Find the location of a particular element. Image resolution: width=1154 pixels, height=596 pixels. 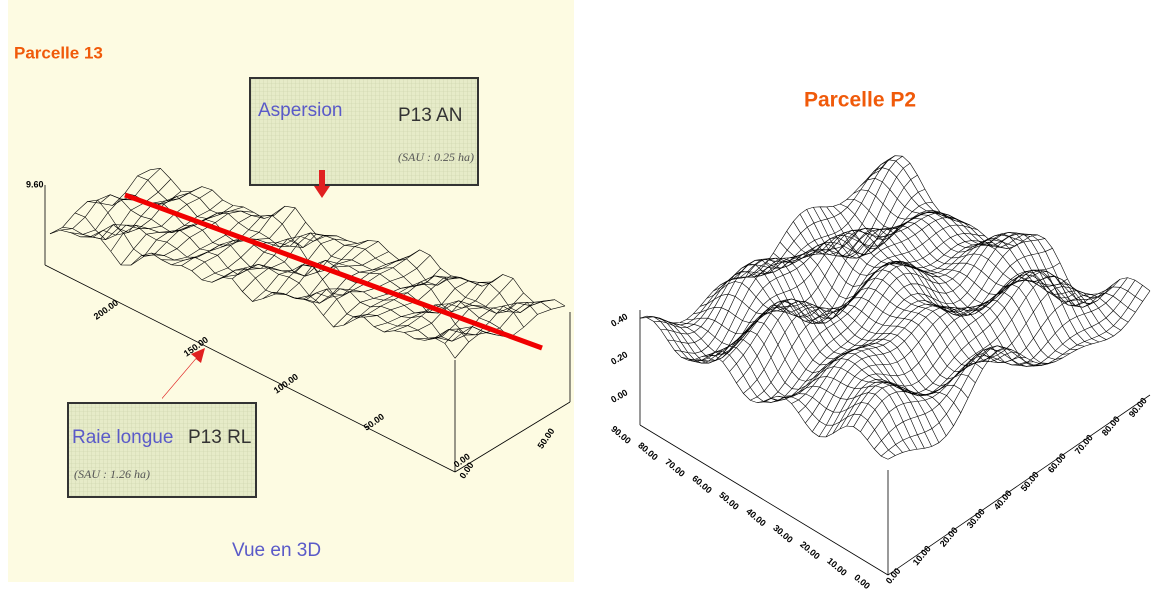

y-tick-label: 70.00 is located at coordinates (1084, 445).